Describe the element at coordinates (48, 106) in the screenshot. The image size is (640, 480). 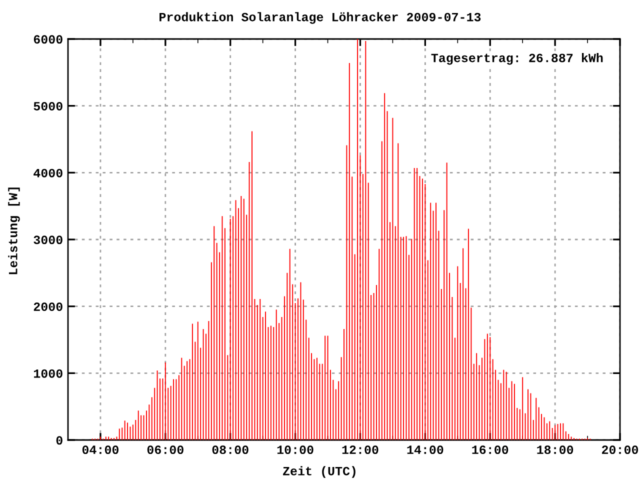
I see `y-tick-label: 5000` at that location.